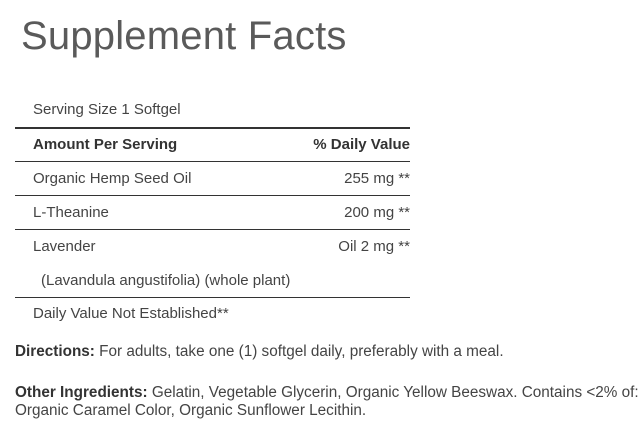 The width and height of the screenshot is (640, 438). I want to click on row-name: Organic Hemp Seed Oil, so click(112, 178).